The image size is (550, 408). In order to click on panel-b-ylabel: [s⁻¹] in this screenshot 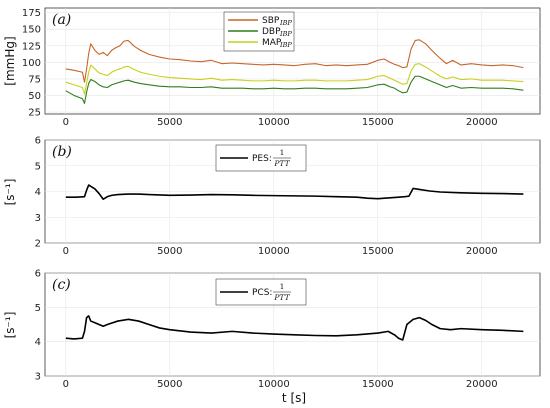, I will do `click(10, 192)`.